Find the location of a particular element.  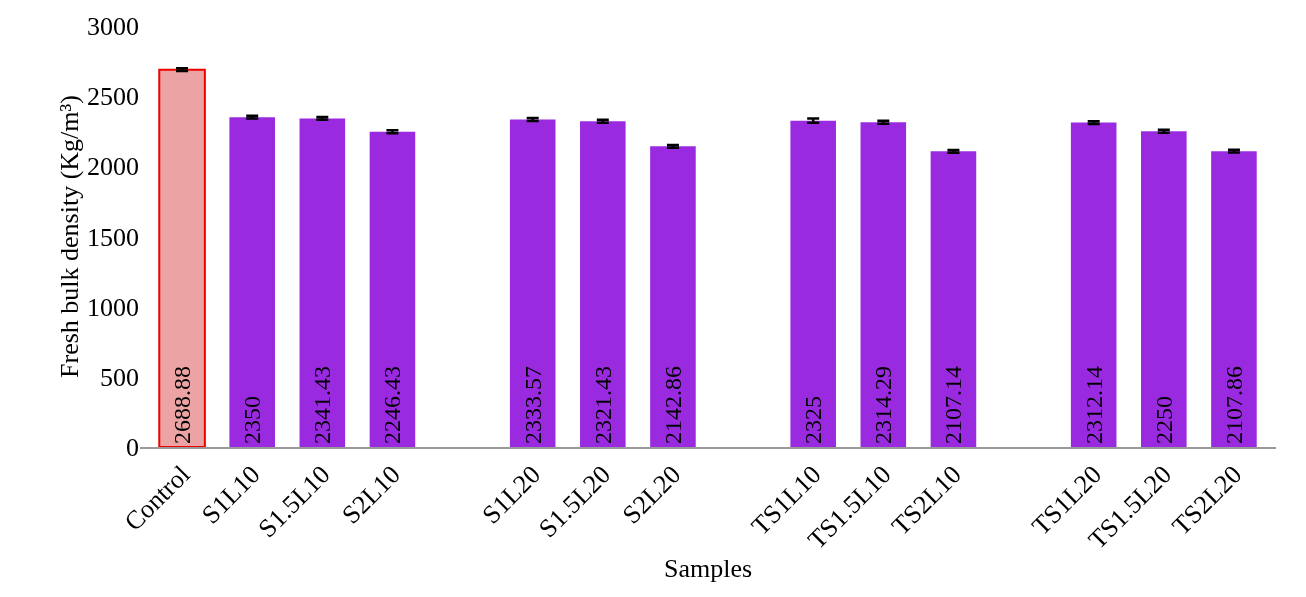

y-tick-label: 500 is located at coordinates (119, 377).